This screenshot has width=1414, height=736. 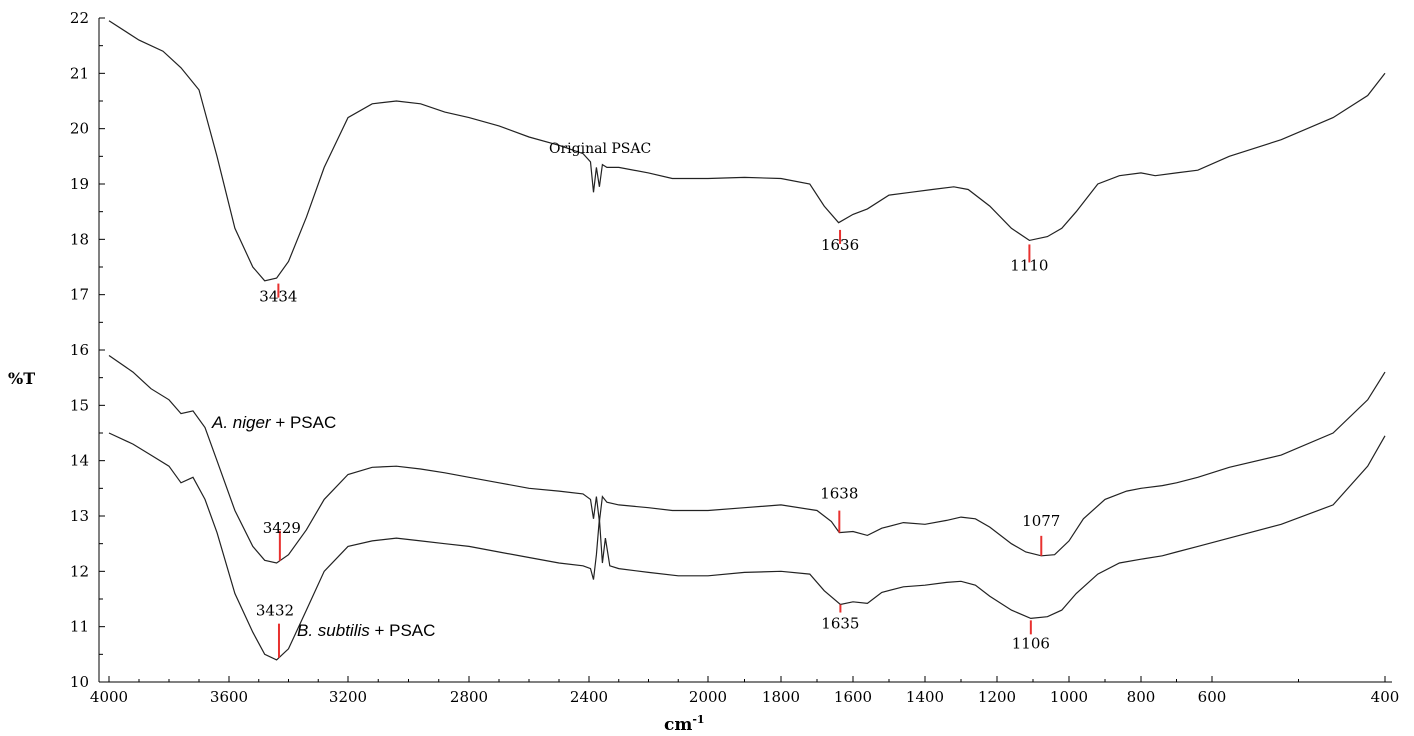 I want to click on x-tick-label: 2400, so click(x=589, y=697).